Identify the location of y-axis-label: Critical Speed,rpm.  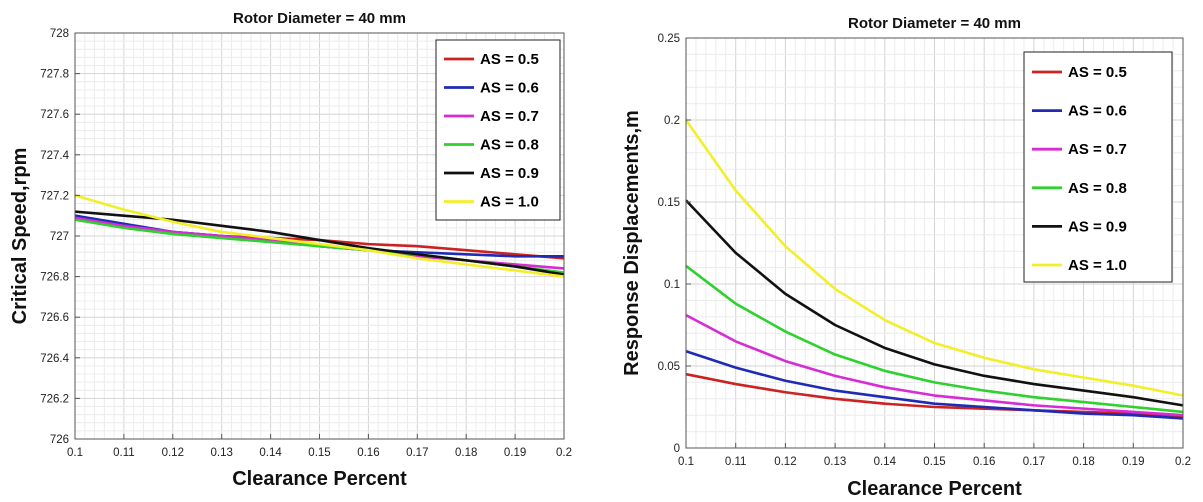
(20, 236).